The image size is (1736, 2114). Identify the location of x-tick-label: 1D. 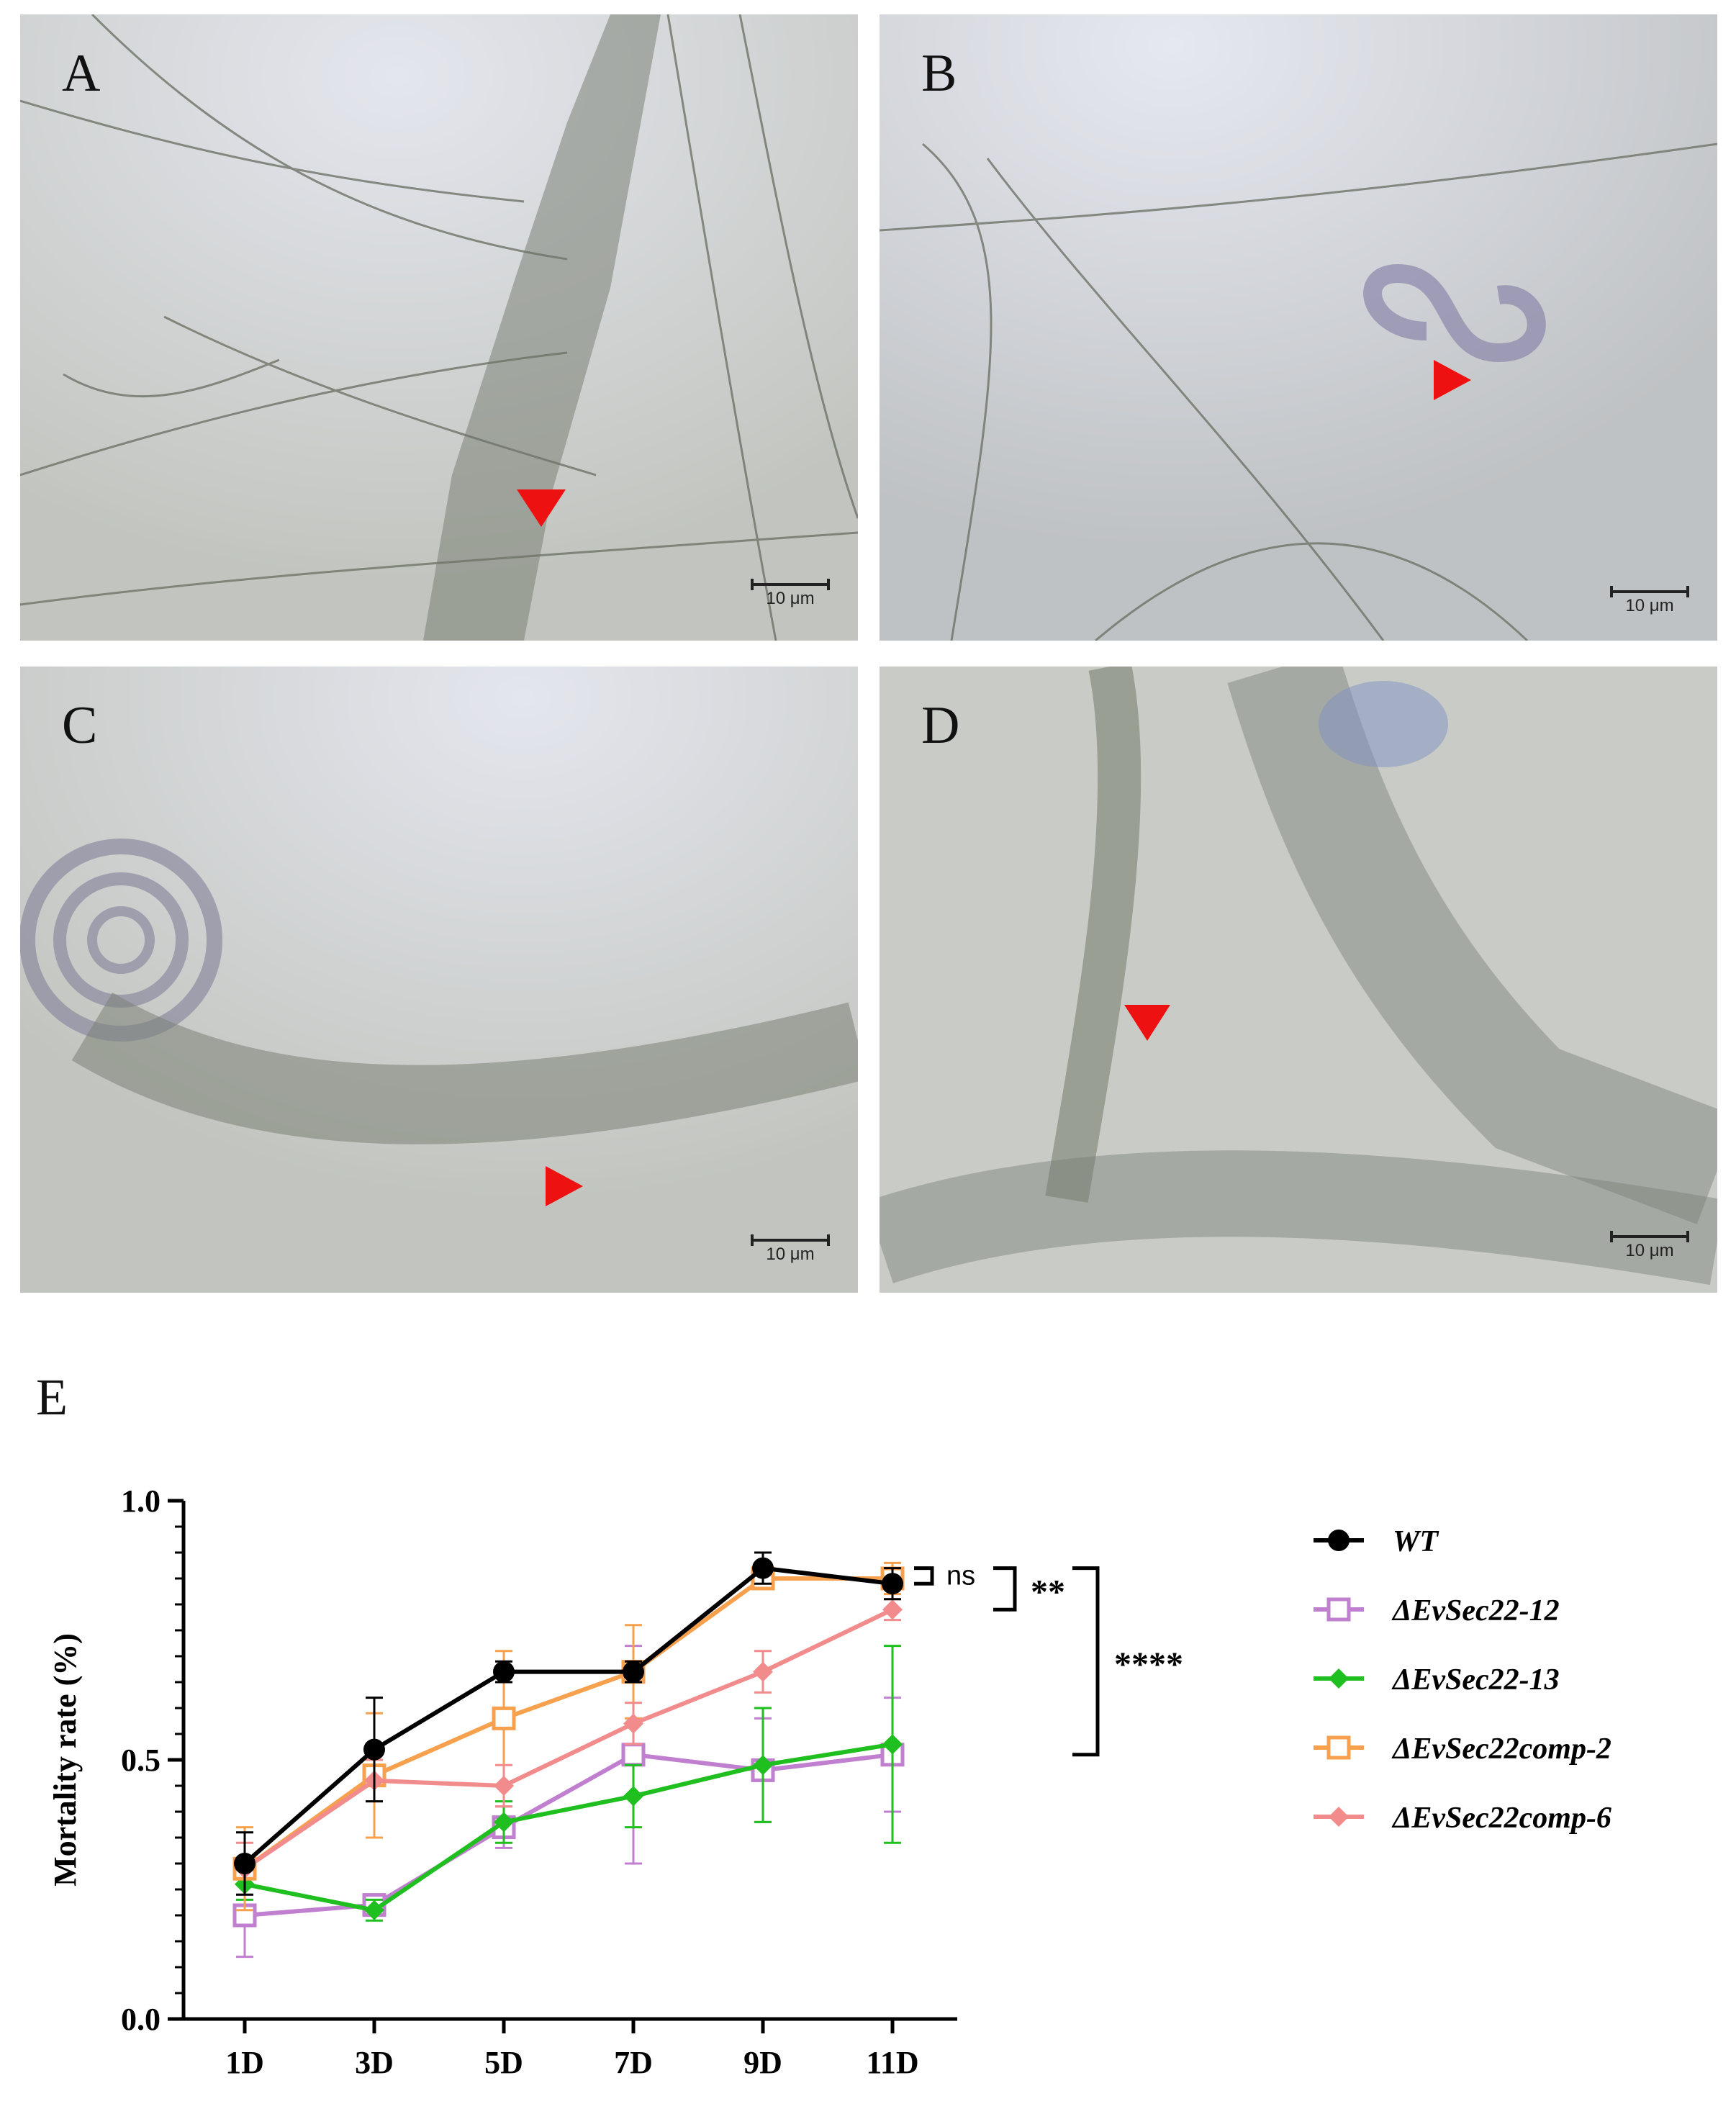
(245, 2062).